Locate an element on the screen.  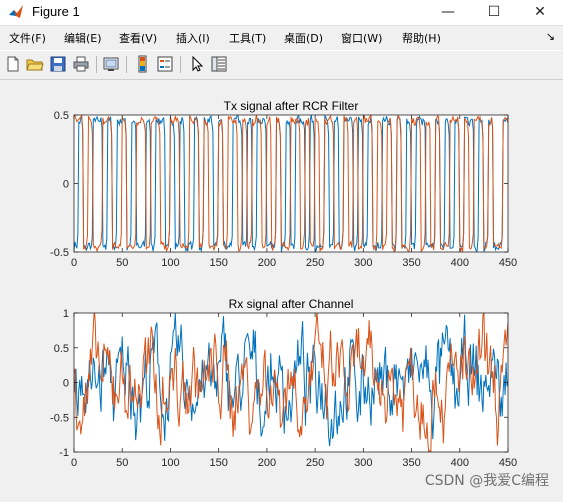
menu-edit: 编辑(E) is located at coordinates (83, 38).